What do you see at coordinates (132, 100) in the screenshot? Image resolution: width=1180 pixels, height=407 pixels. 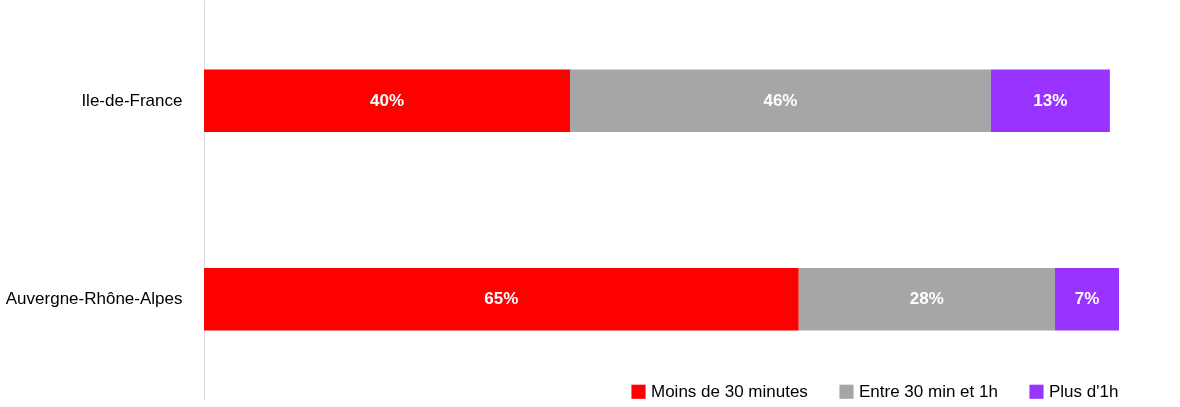 I see `y-tick-label: Ile-de-France` at bounding box center [132, 100].